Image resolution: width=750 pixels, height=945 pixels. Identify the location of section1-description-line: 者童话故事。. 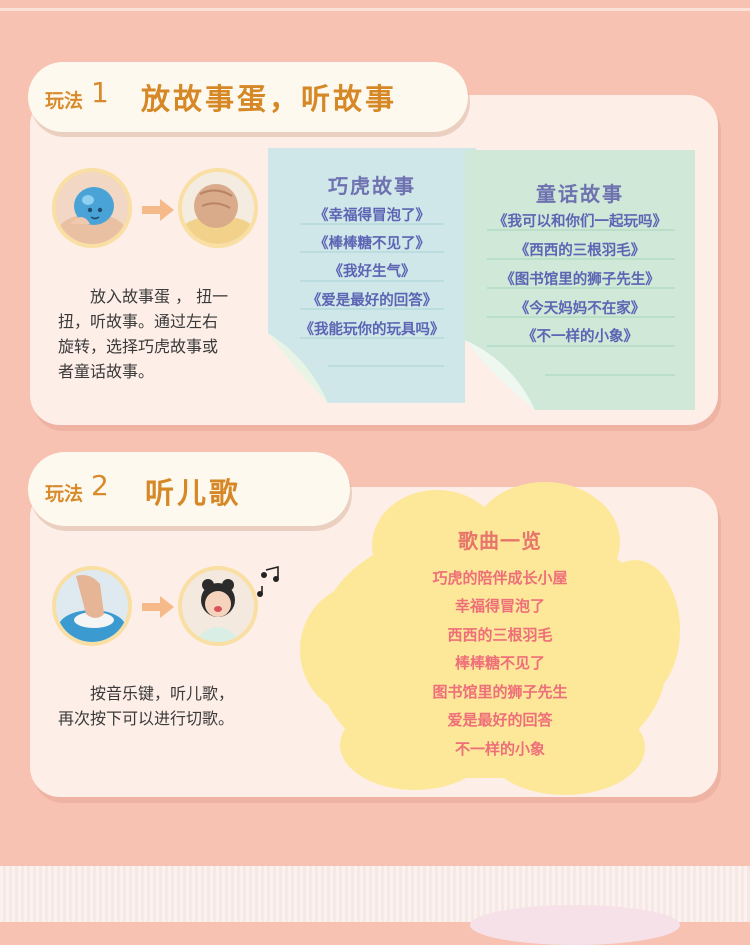
(106, 371).